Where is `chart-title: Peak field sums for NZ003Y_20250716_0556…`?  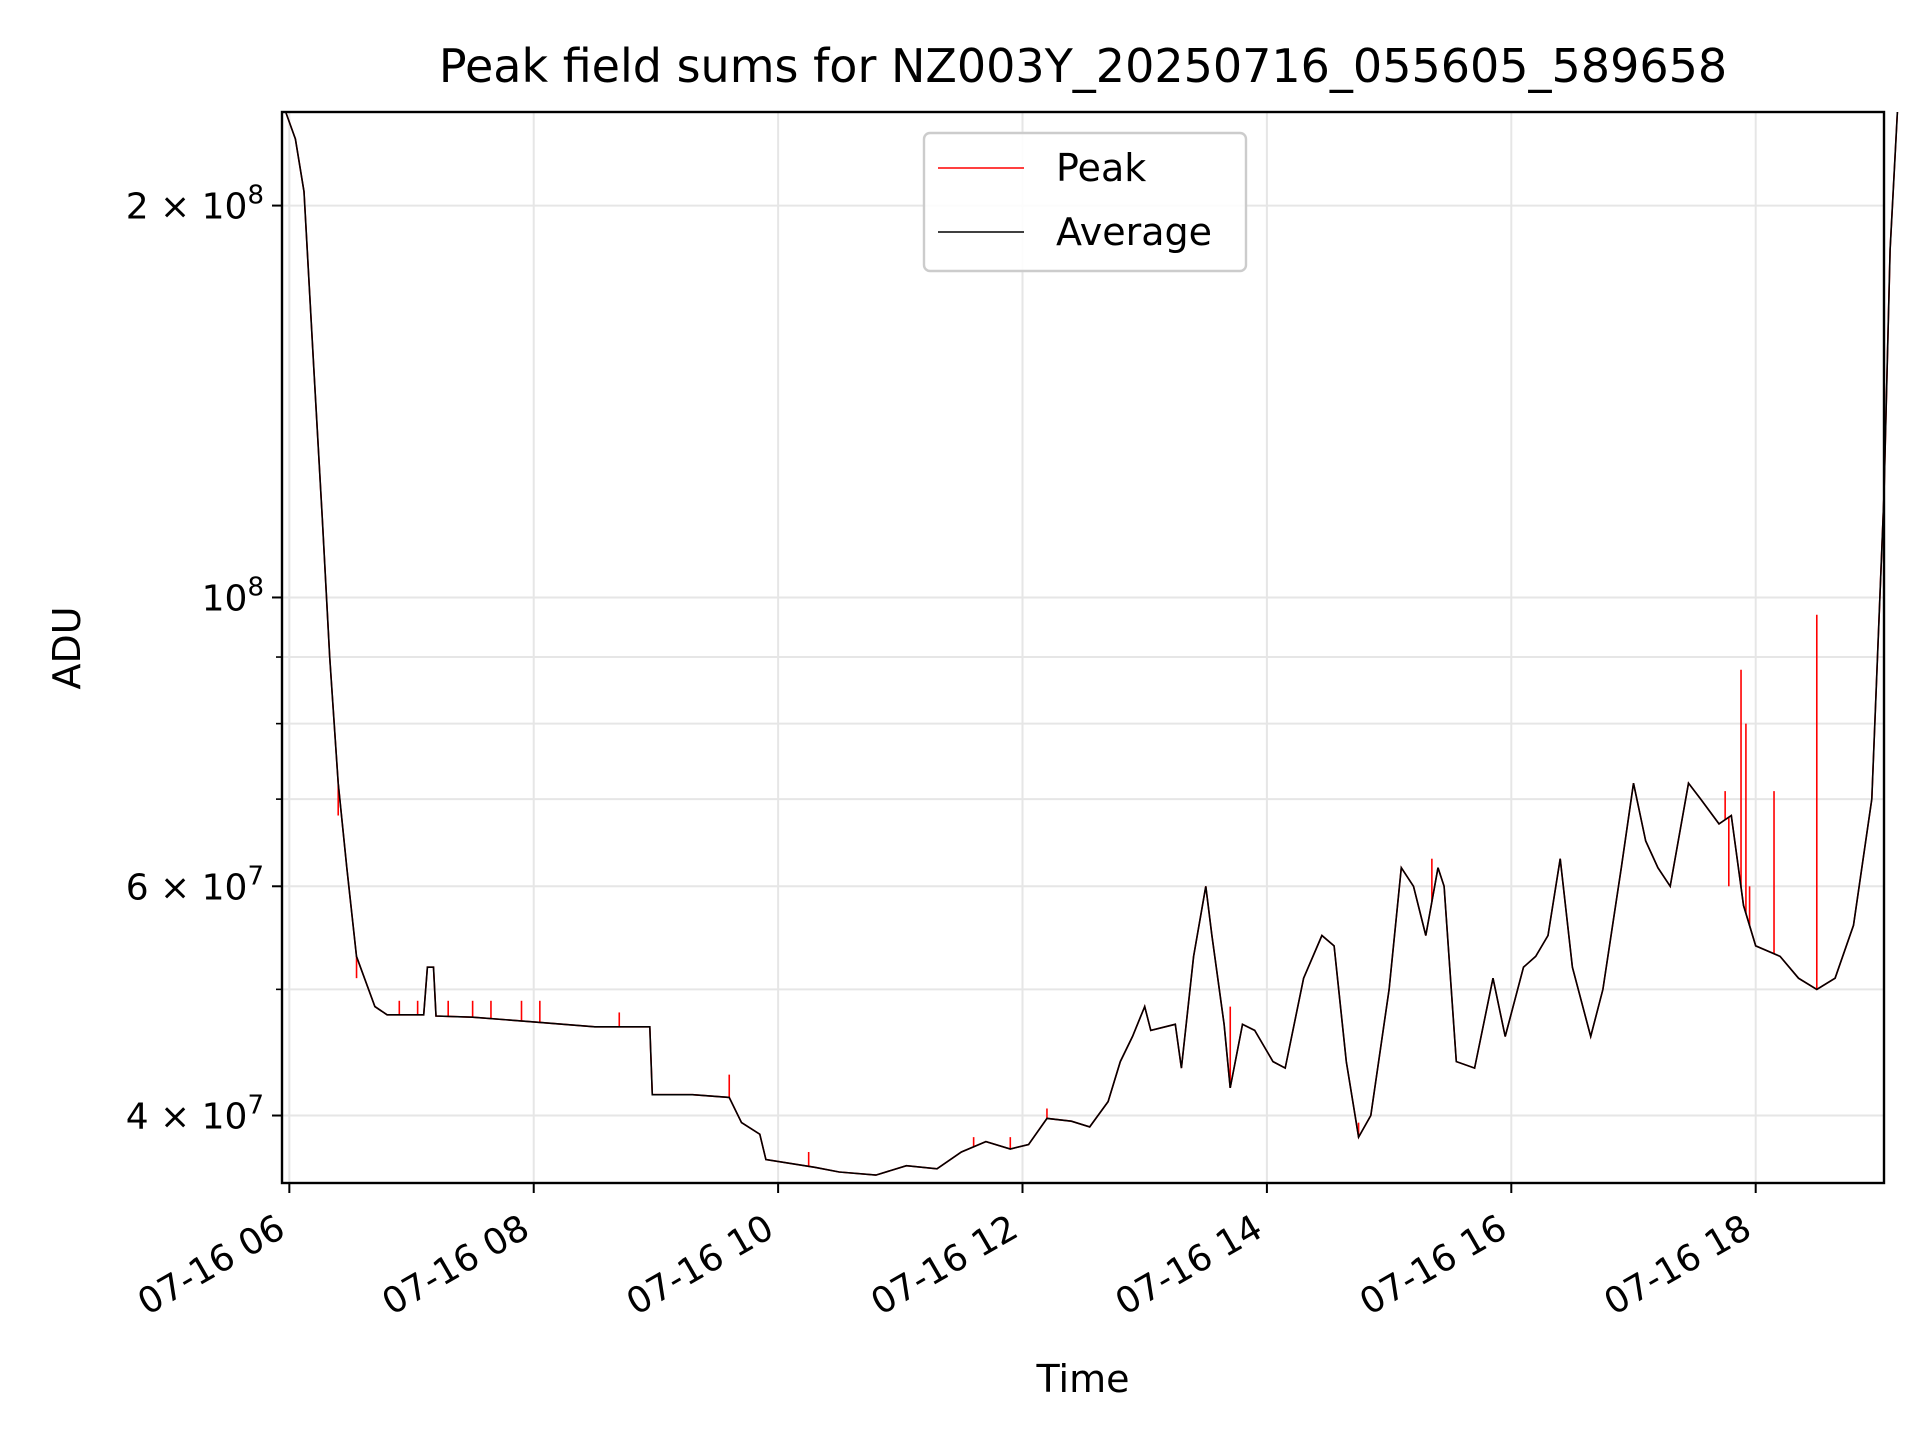
chart-title: Peak field sums for NZ003Y_20250716_0556… is located at coordinates (1083, 66).